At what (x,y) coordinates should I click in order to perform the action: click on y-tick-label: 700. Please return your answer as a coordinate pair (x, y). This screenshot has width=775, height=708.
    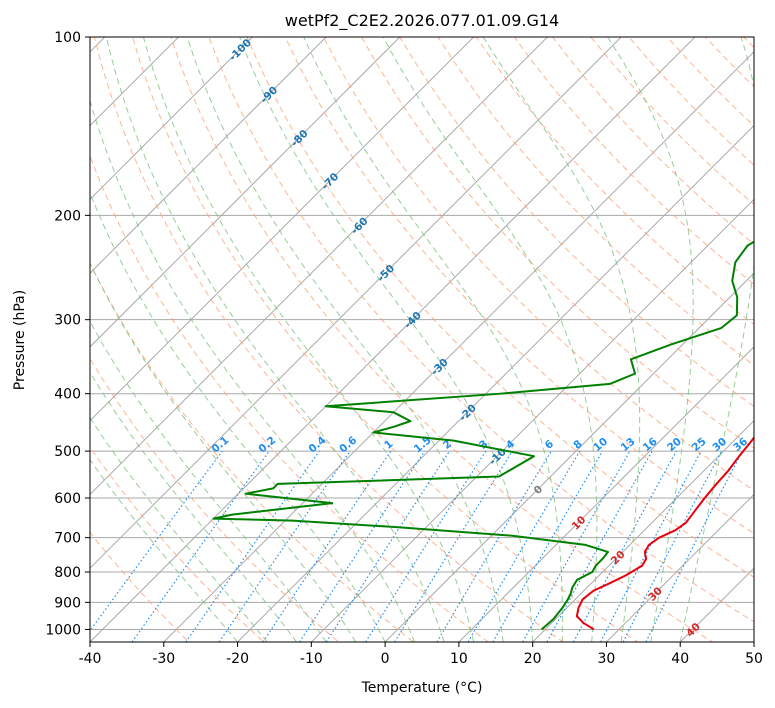
    Looking at the image, I should click on (67, 539).